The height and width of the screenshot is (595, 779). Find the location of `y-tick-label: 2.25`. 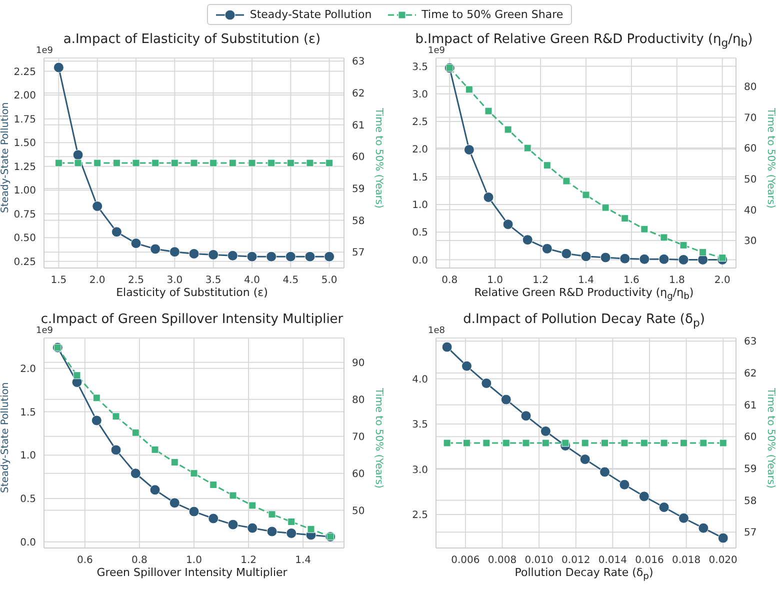

y-tick-label: 2.25 is located at coordinates (25, 72).